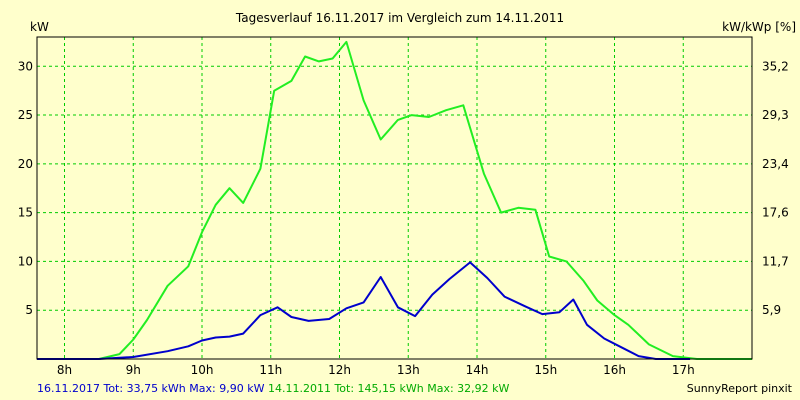  Describe the element at coordinates (408, 370) in the screenshot. I see `x-tick-label: 13h` at that location.